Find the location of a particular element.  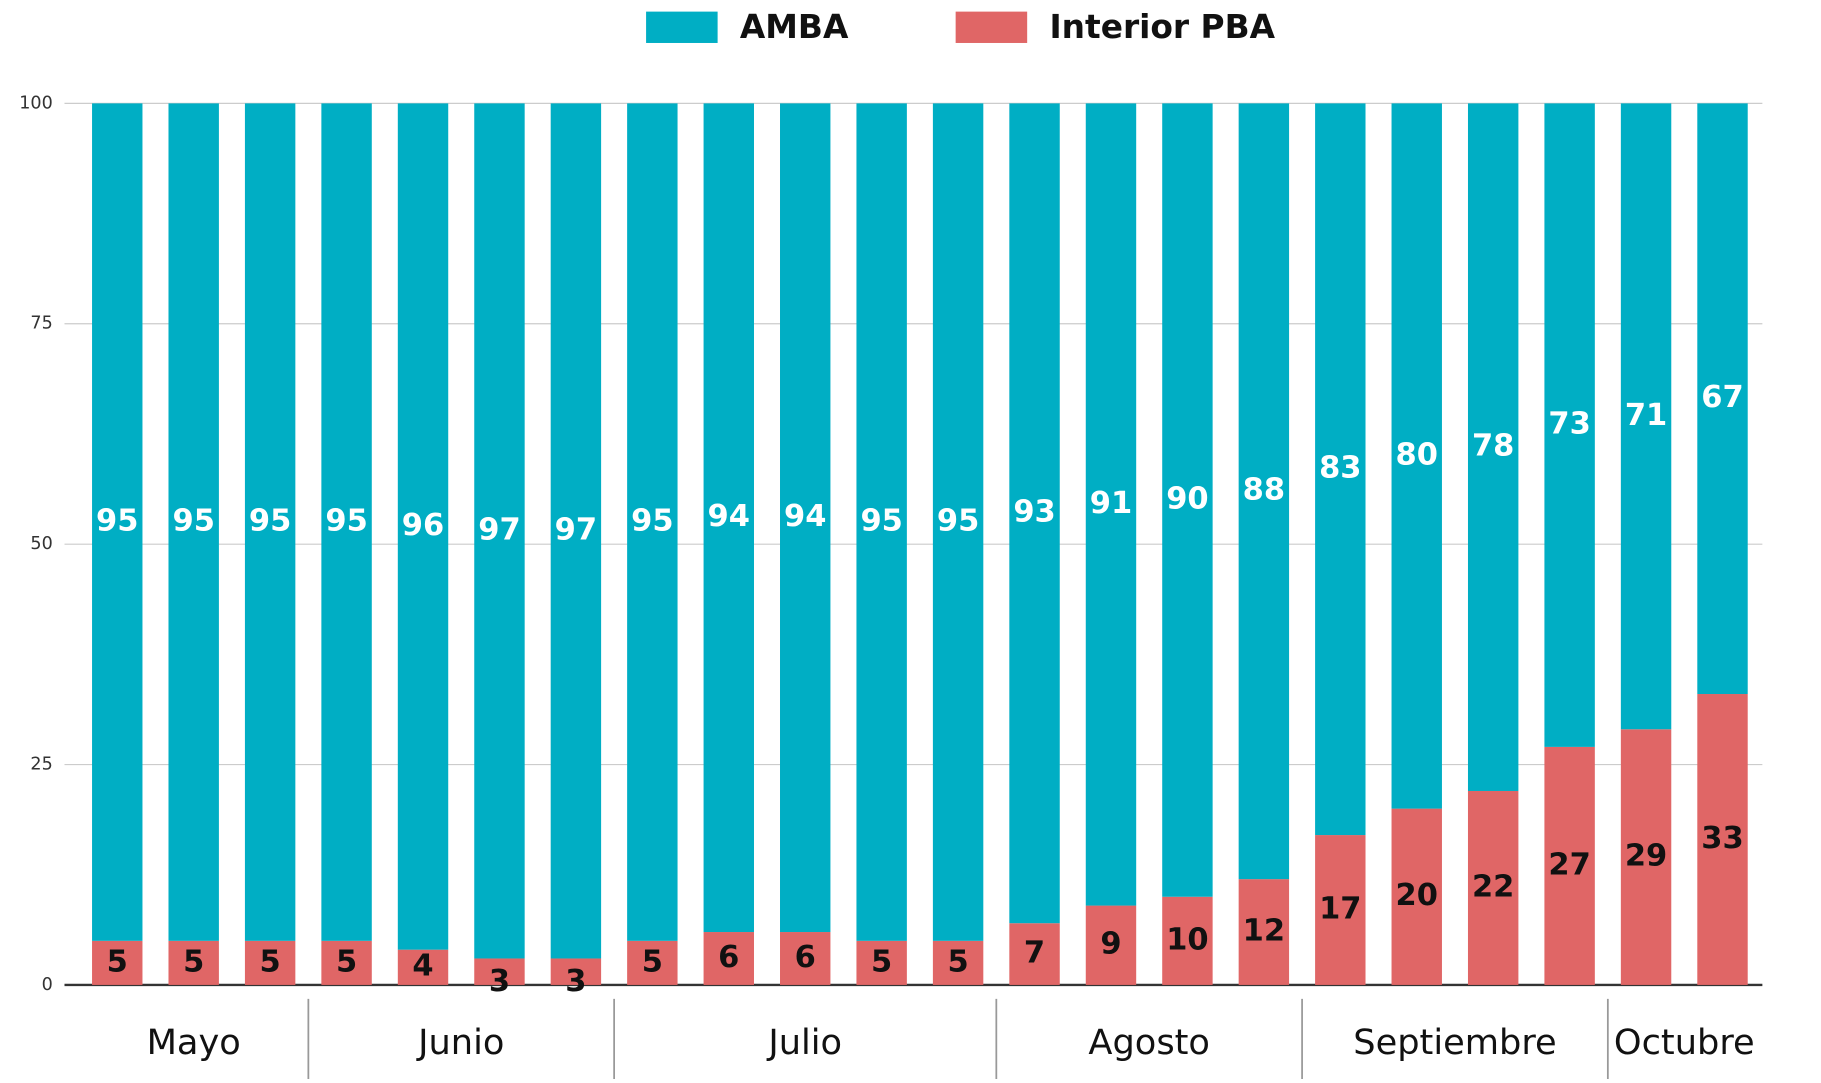

legend-label: Interior PBA is located at coordinates (1162, 27).